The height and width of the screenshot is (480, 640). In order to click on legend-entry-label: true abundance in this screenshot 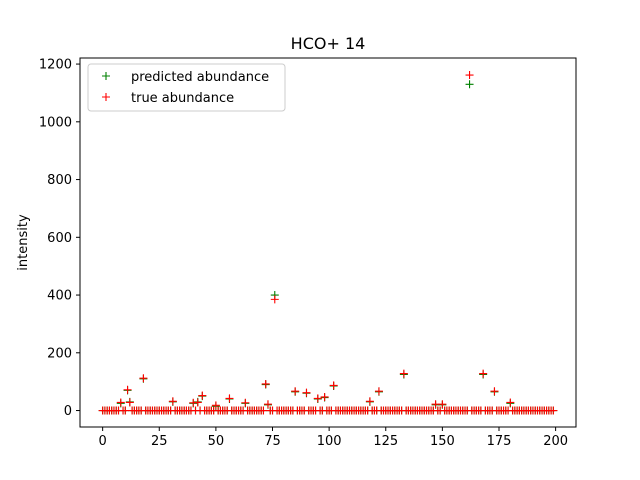, I will do `click(182, 98)`.